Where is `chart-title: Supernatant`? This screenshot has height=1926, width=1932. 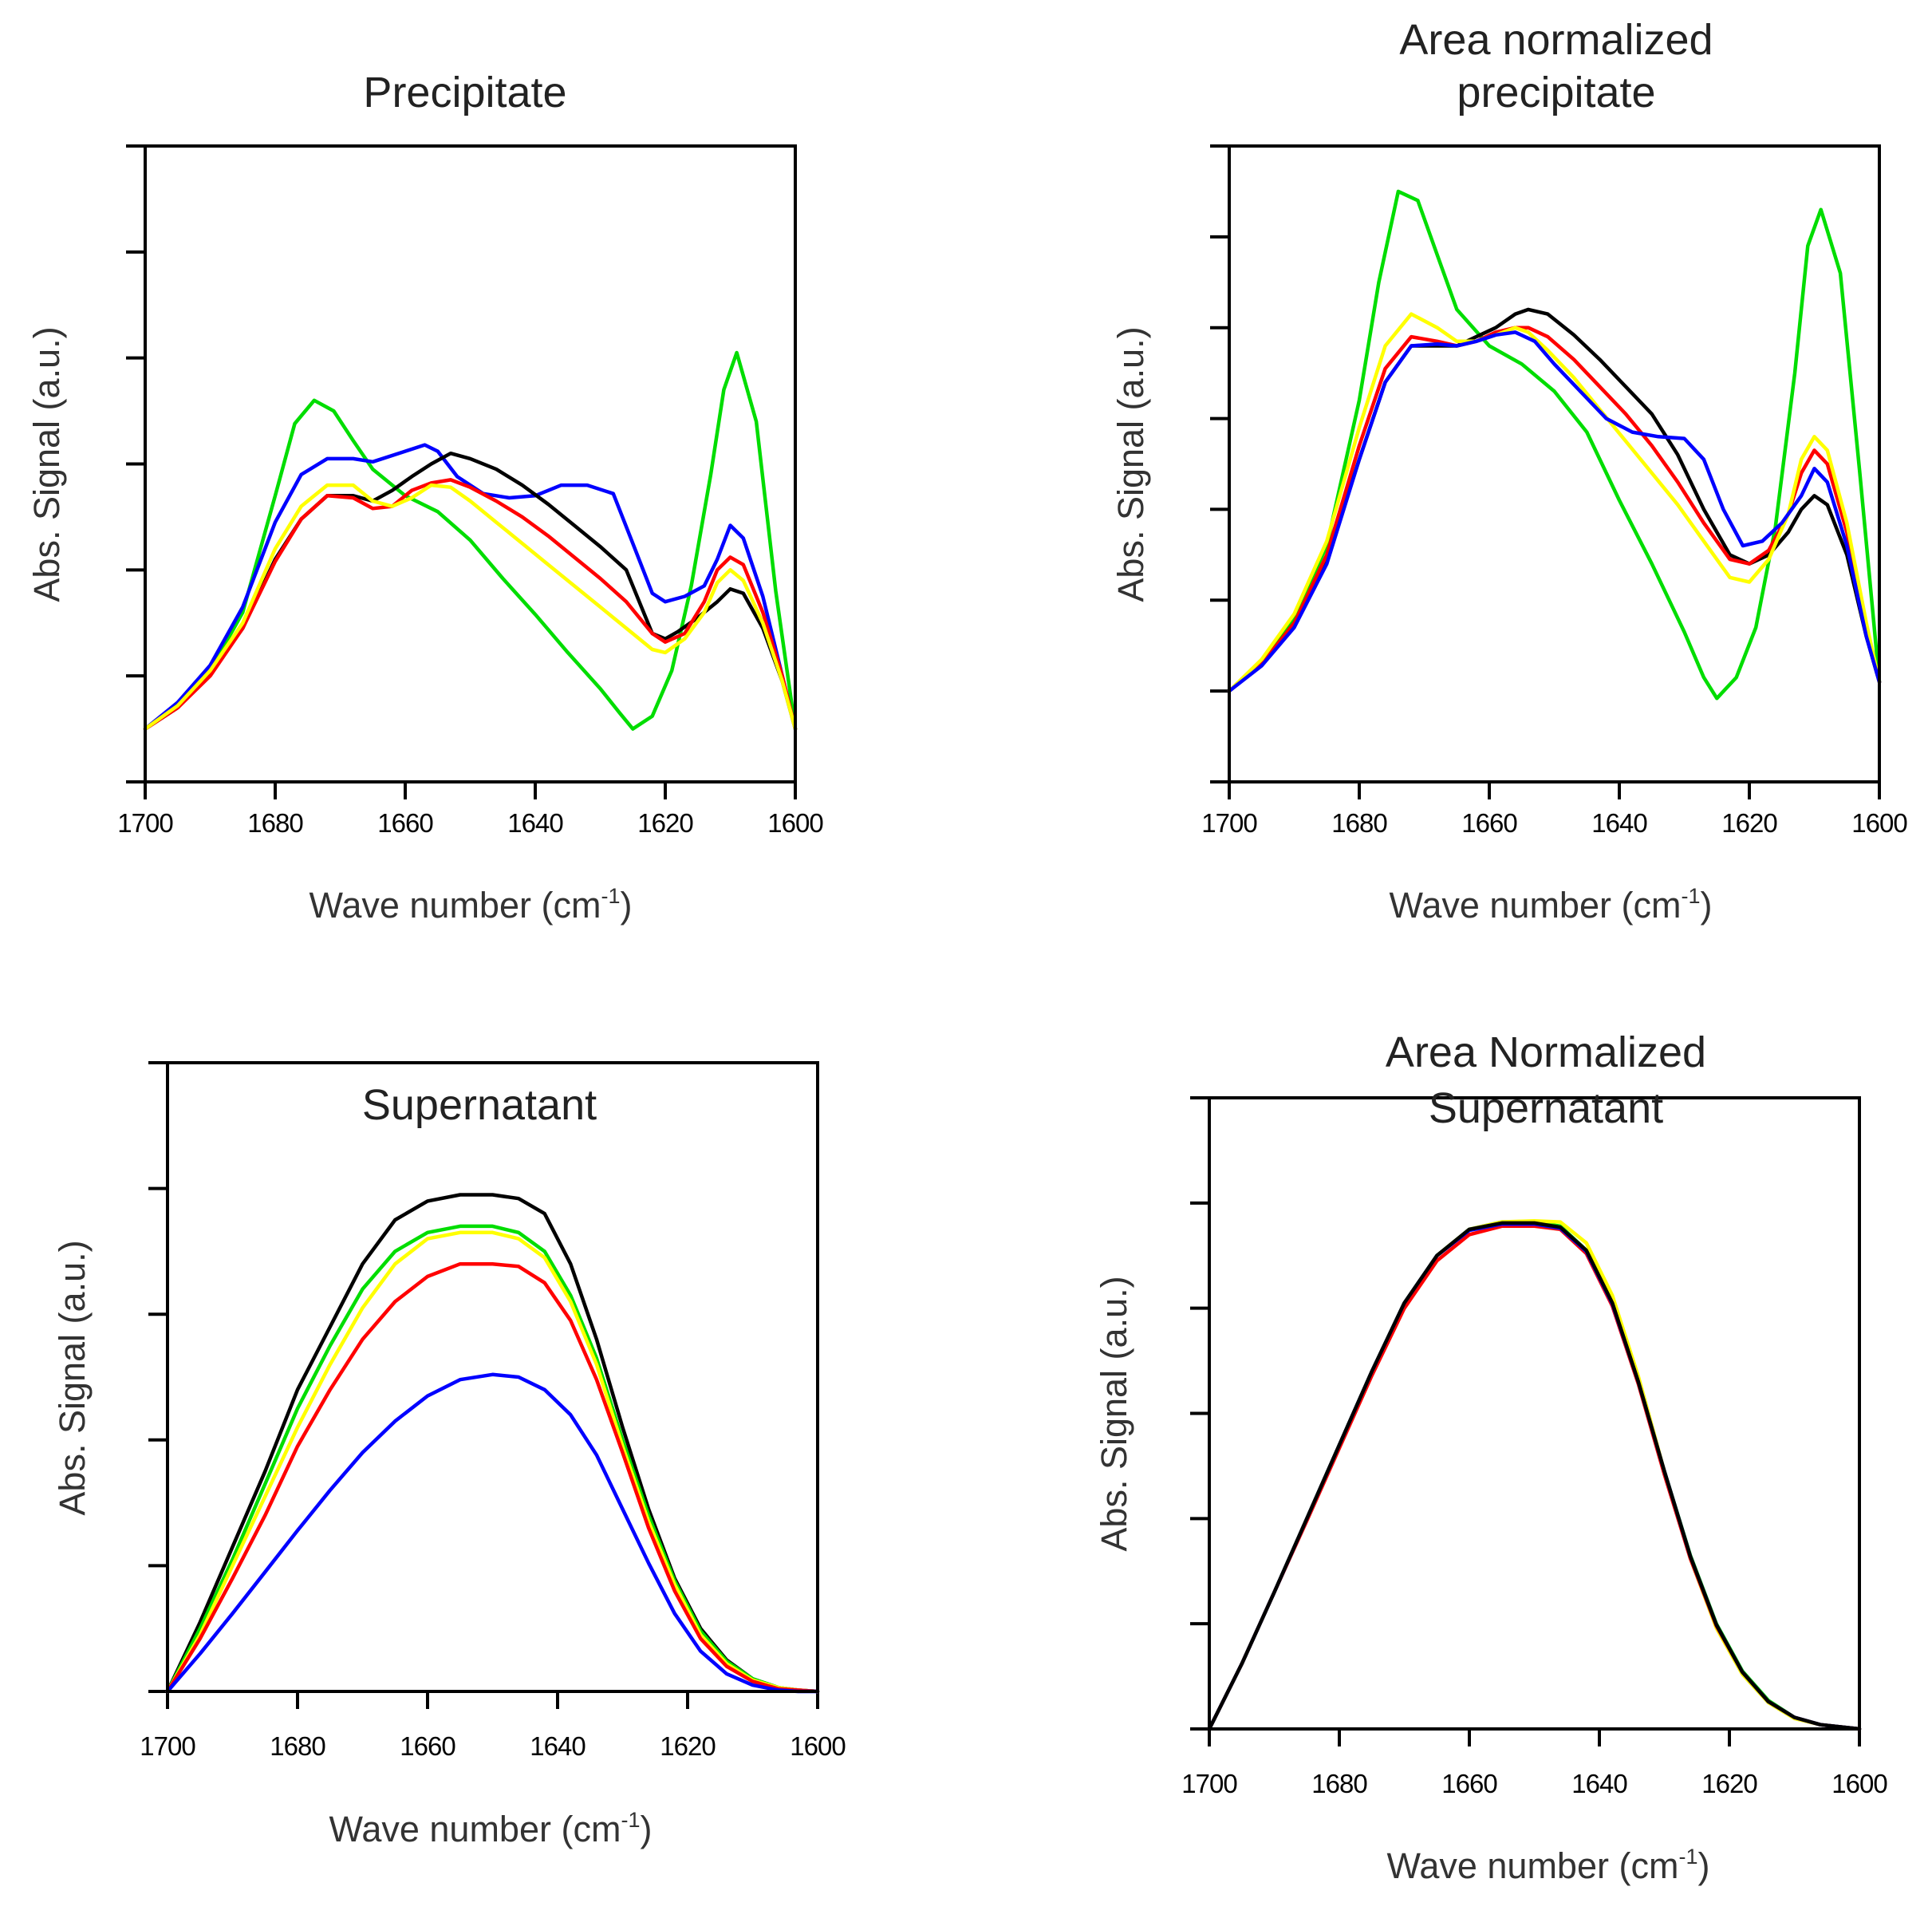
chart-title: Supernatant is located at coordinates (480, 1105).